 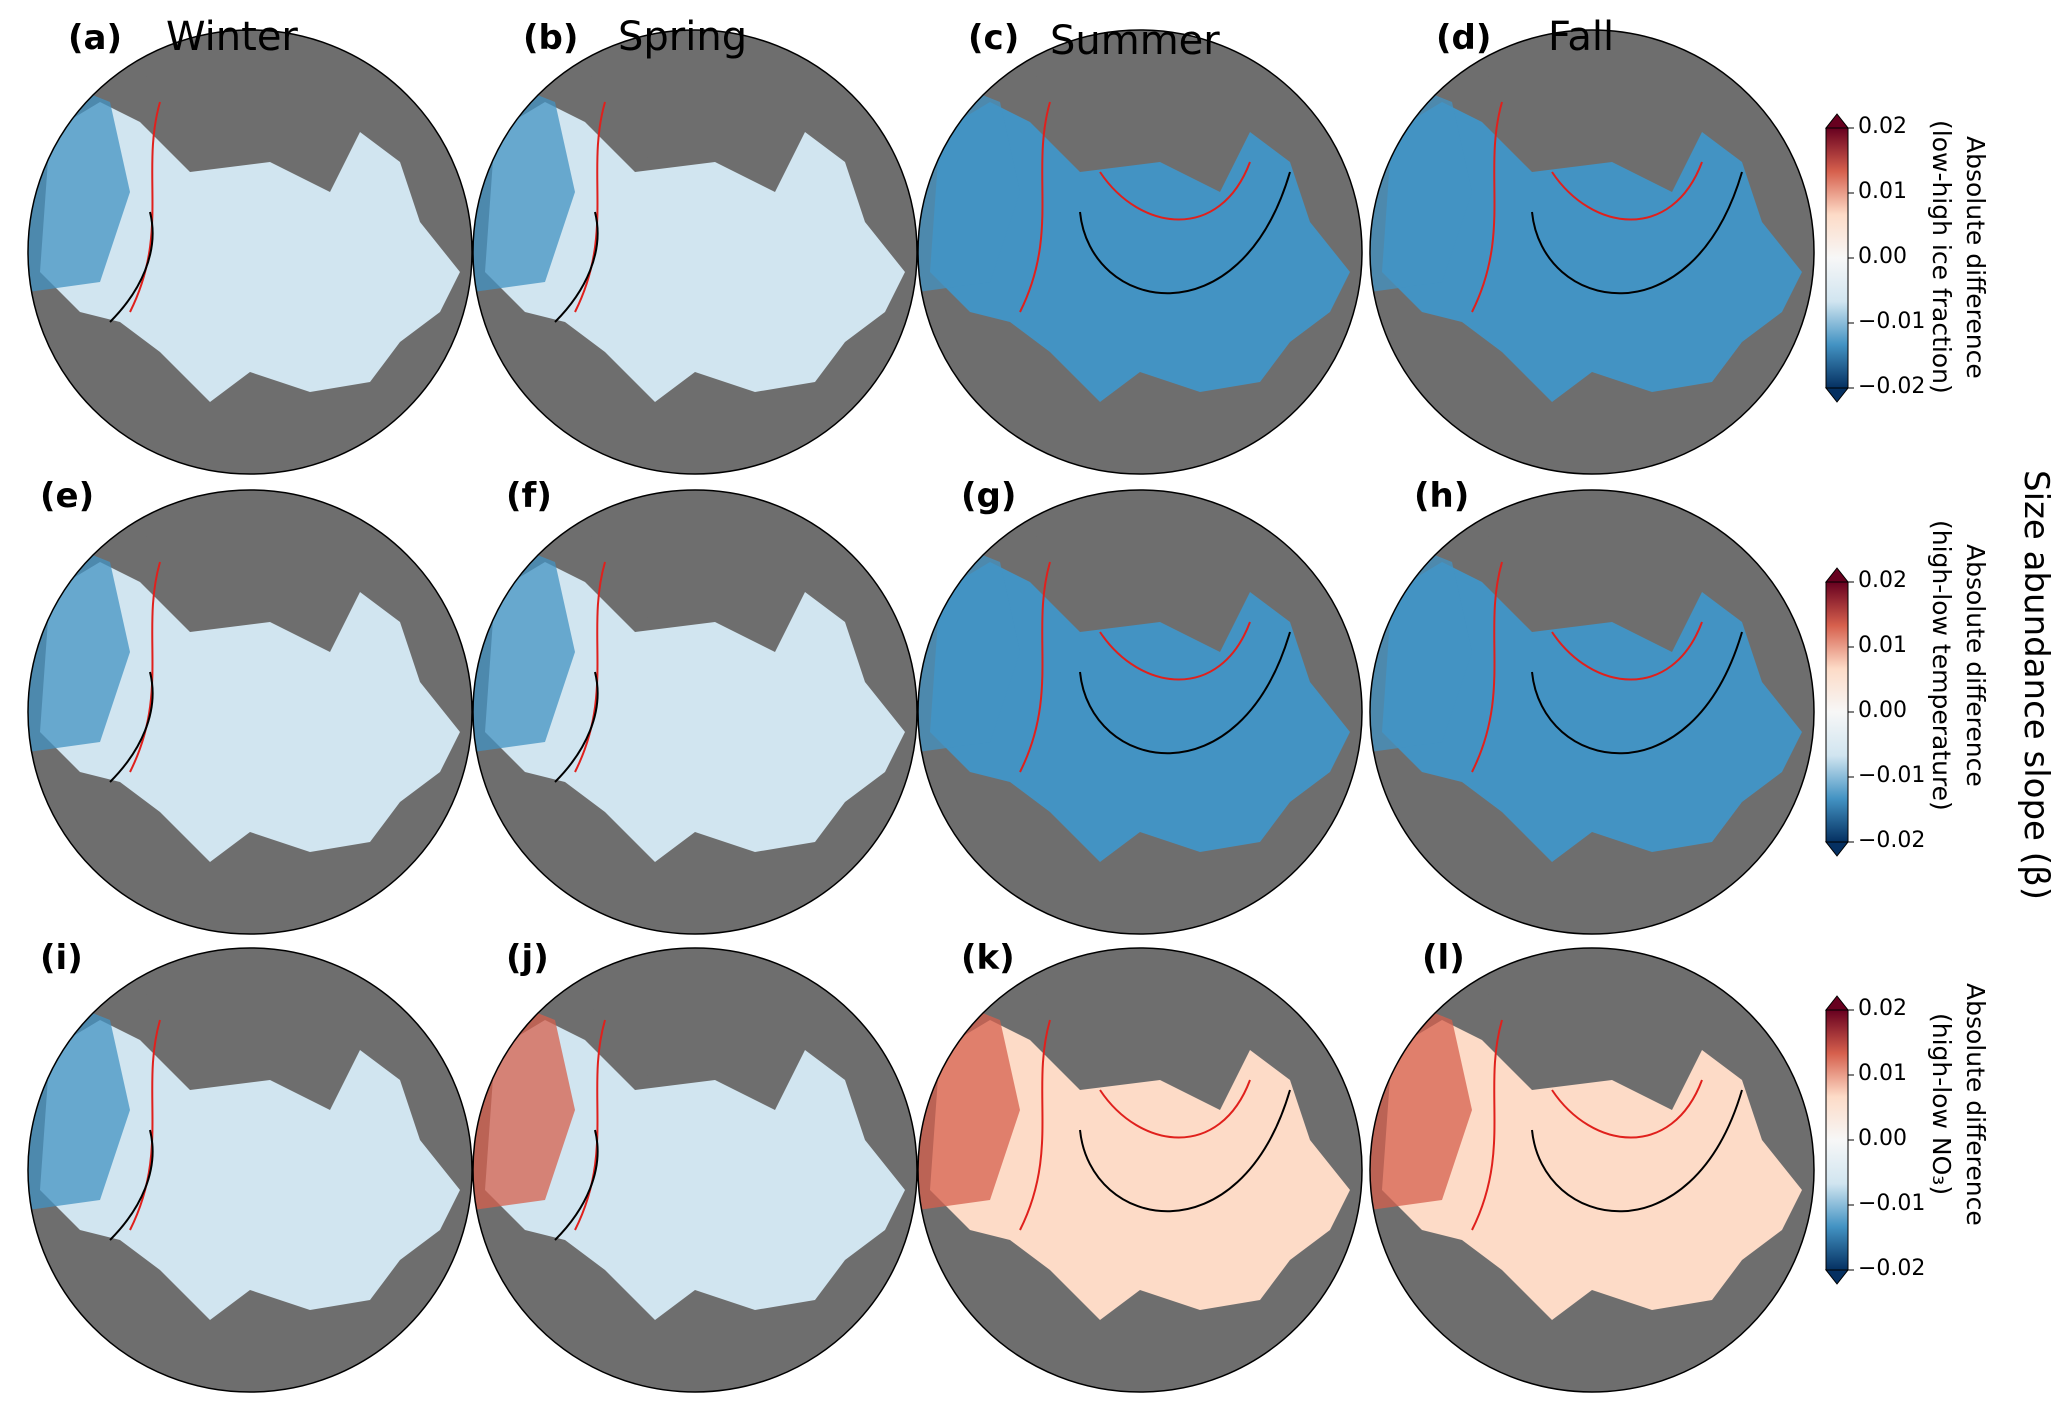 I want to click on panel-label-c: (c), so click(x=994, y=38).